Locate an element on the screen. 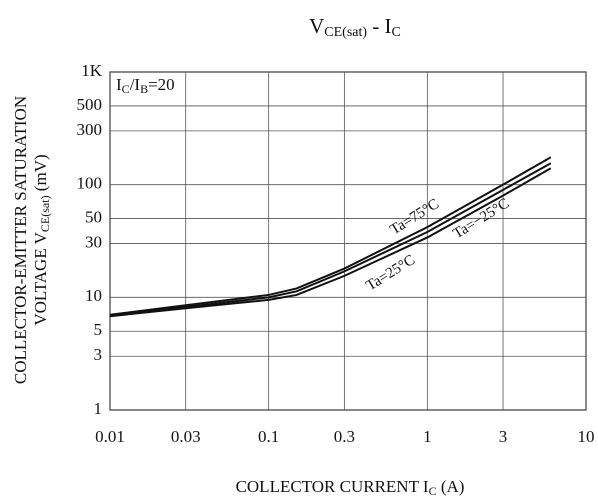  x-tick-label: 0.1 is located at coordinates (268, 436).